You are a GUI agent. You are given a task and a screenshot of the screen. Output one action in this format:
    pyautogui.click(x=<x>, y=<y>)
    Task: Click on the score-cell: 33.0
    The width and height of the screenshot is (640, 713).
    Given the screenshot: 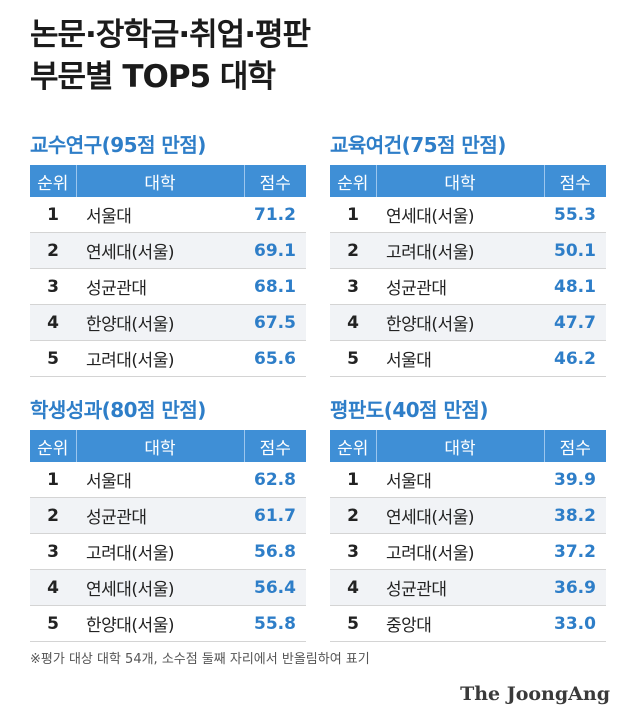 What is the action you would take?
    pyautogui.click(x=575, y=623)
    